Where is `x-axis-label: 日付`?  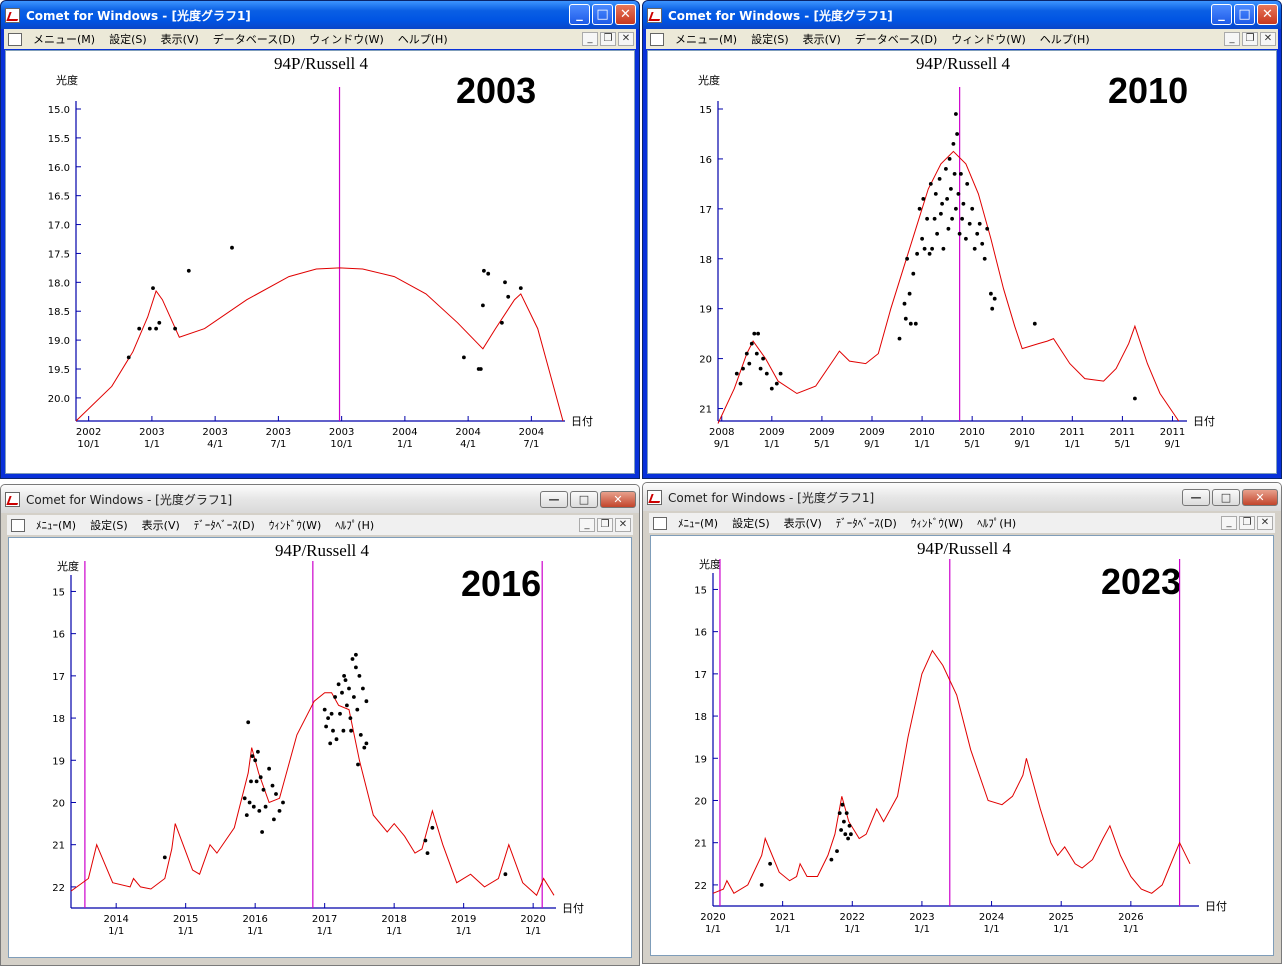
x-axis-label: 日付 is located at coordinates (1216, 906).